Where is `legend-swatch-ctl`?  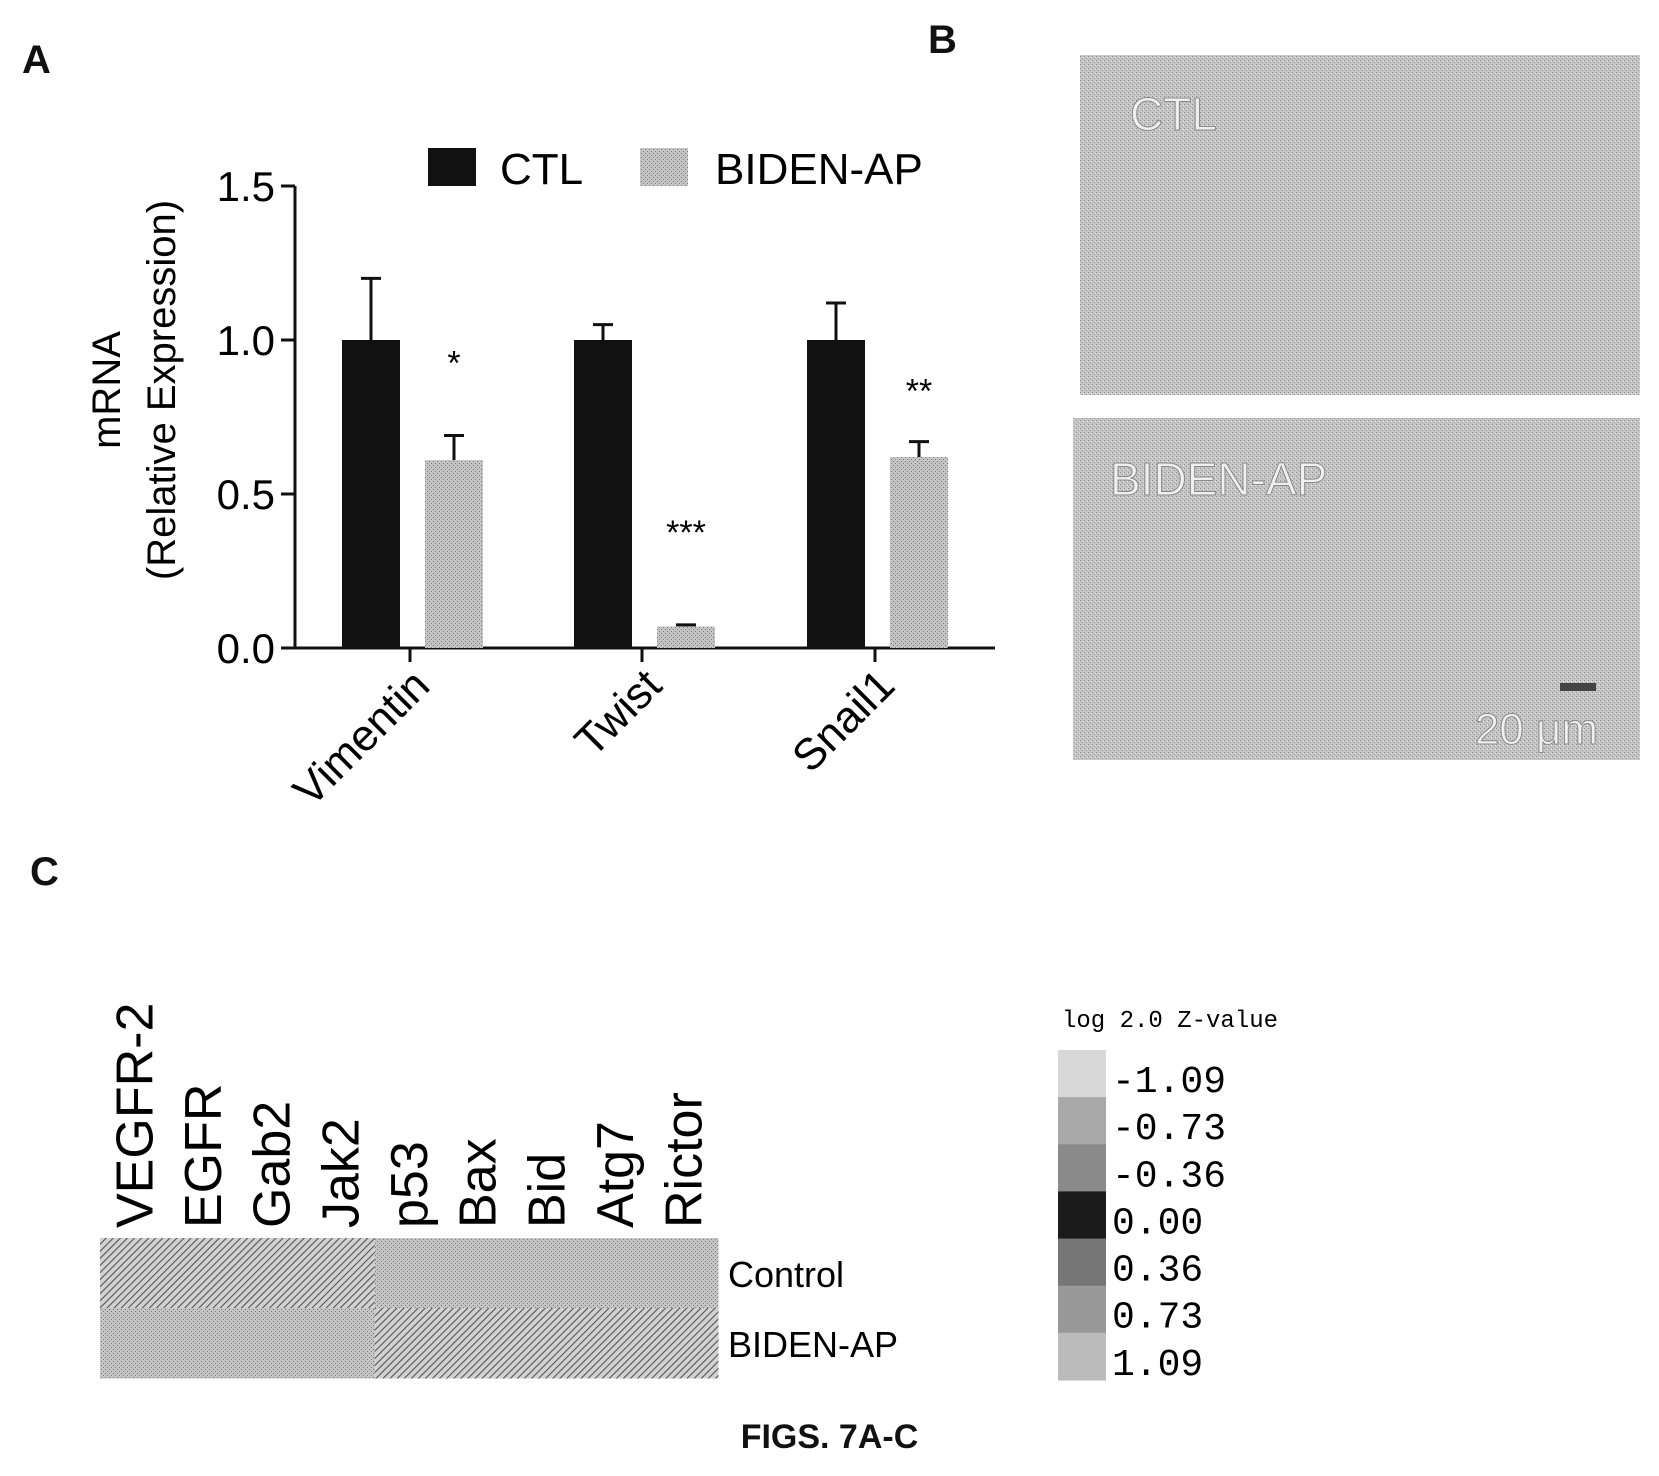 legend-swatch-ctl is located at coordinates (452, 167).